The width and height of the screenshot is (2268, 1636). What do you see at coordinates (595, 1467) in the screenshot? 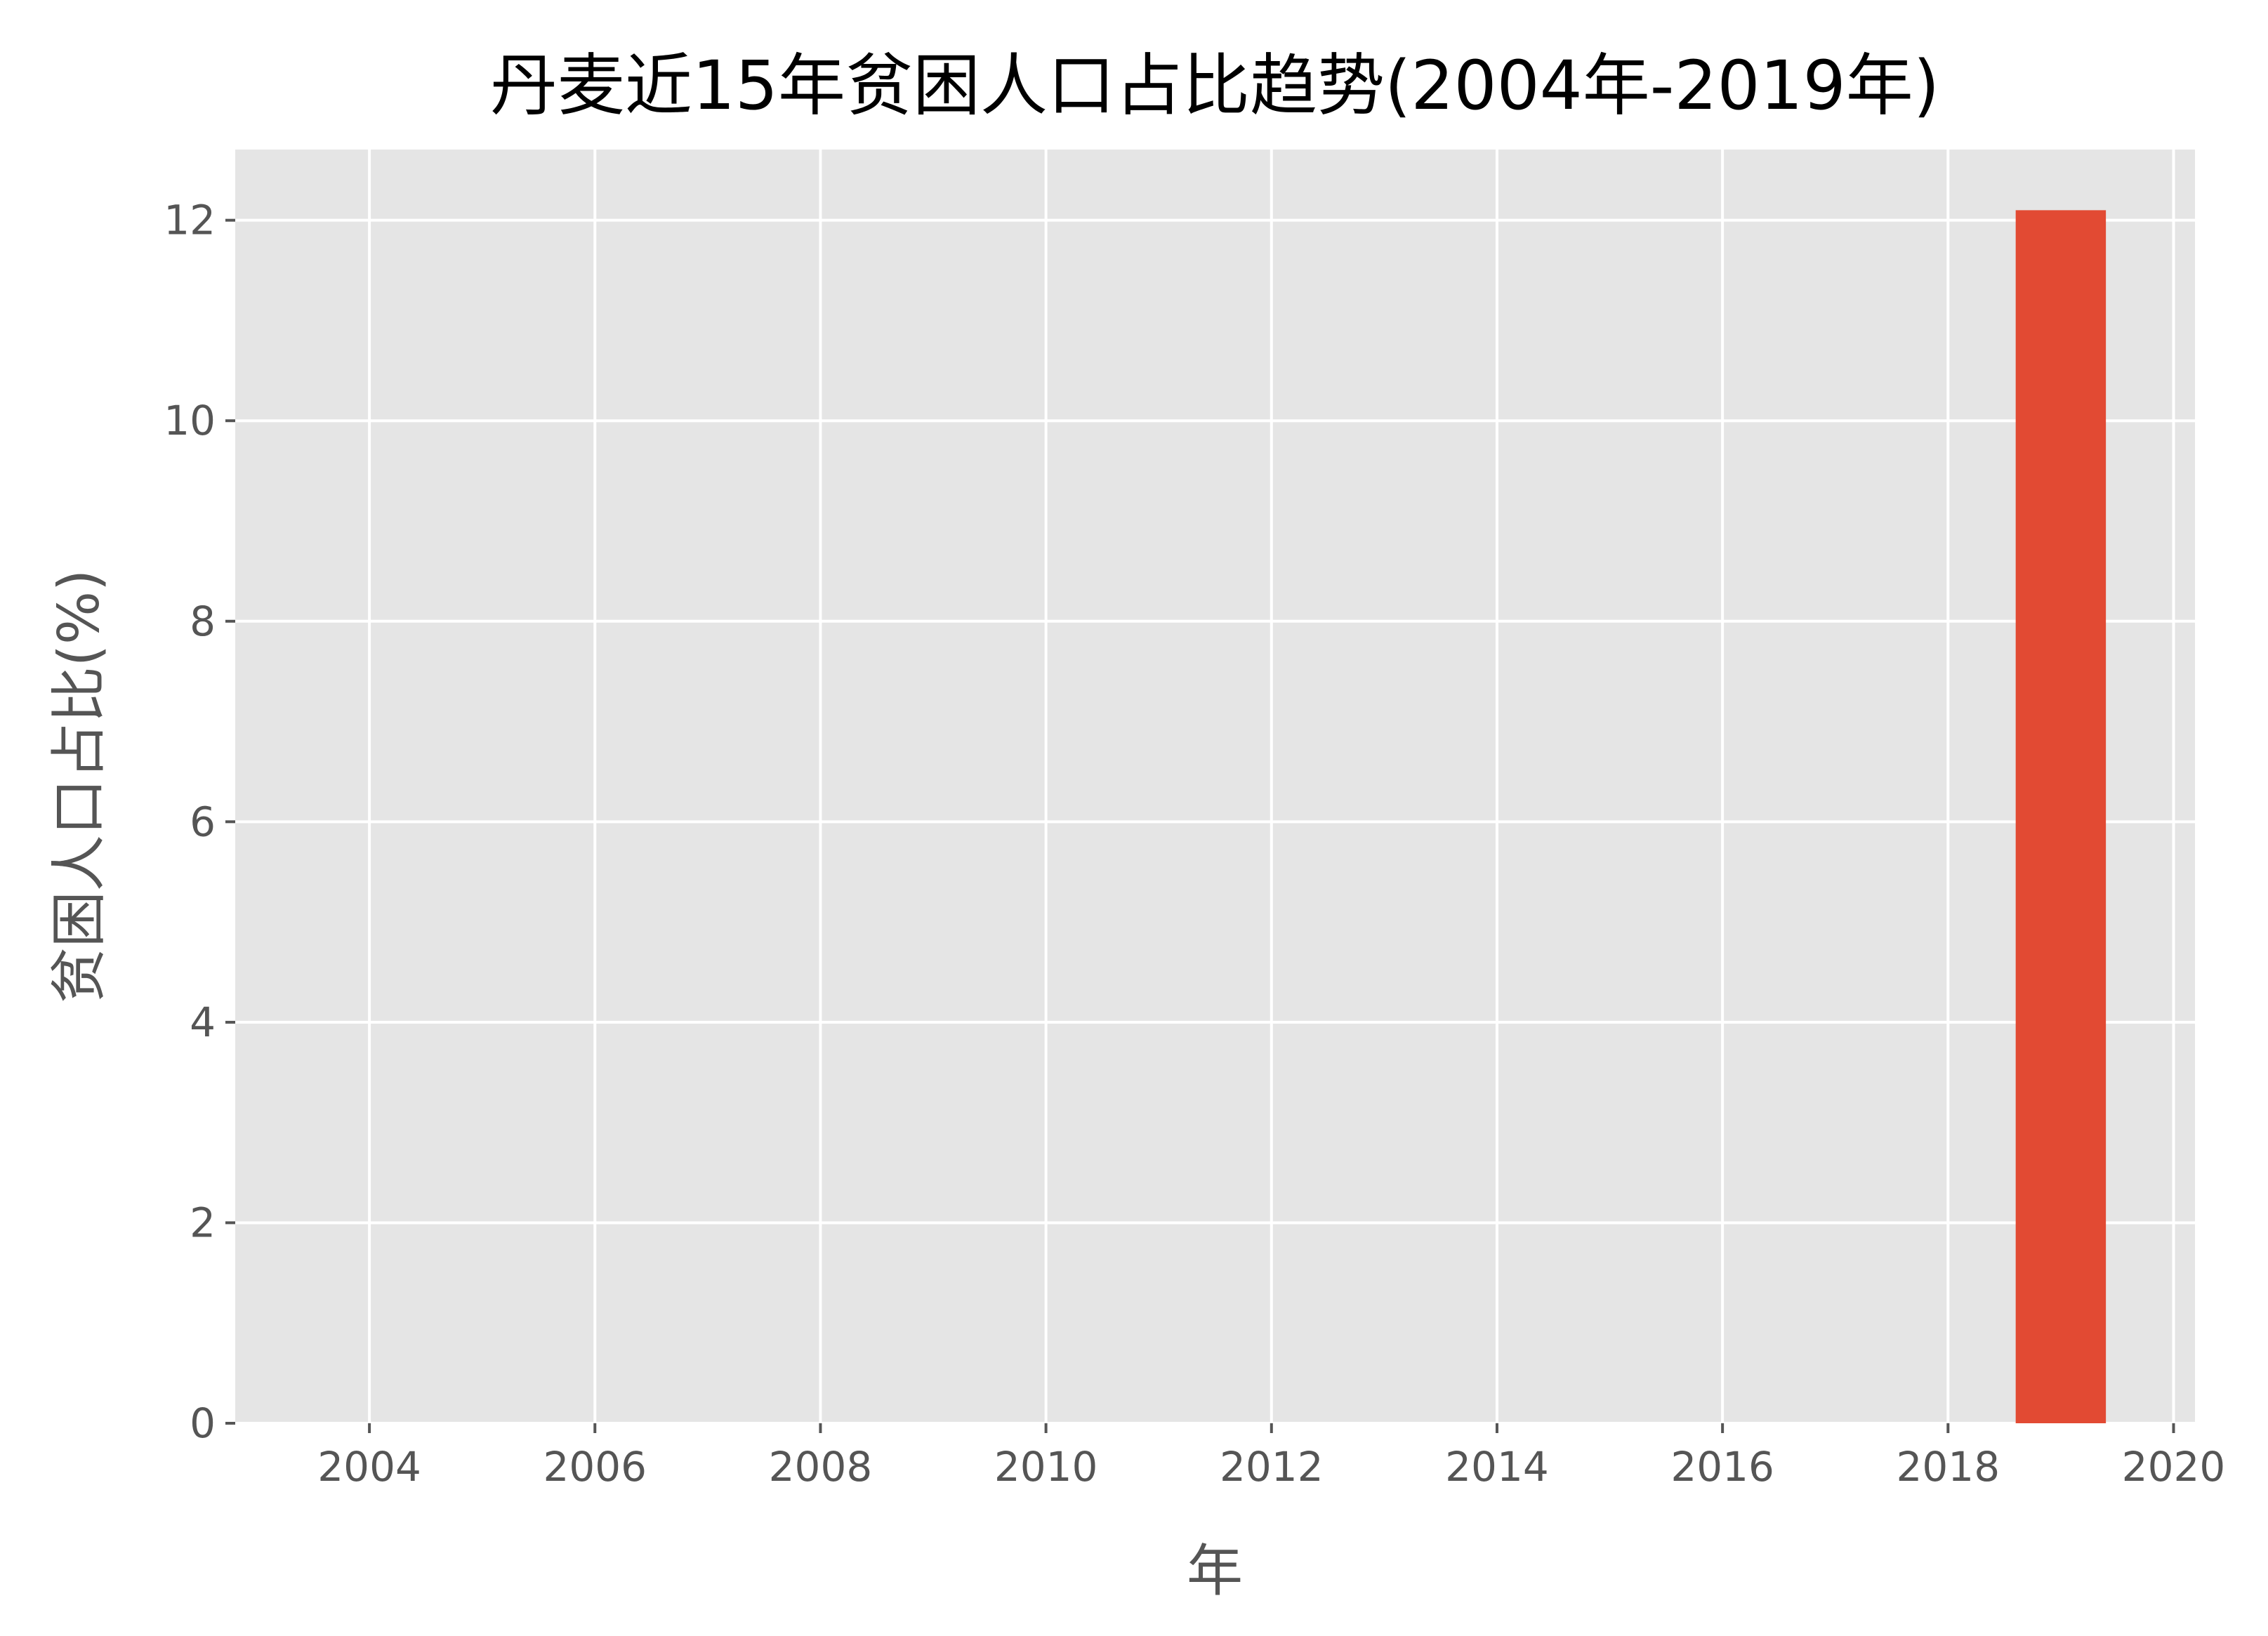
I see `x-tick-label: 2006` at bounding box center [595, 1467].